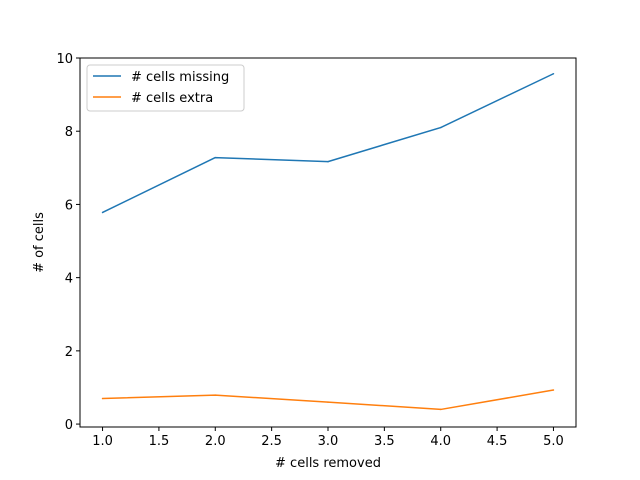  Describe the element at coordinates (328, 463) in the screenshot. I see `x-axis-label: # cells removed` at that location.